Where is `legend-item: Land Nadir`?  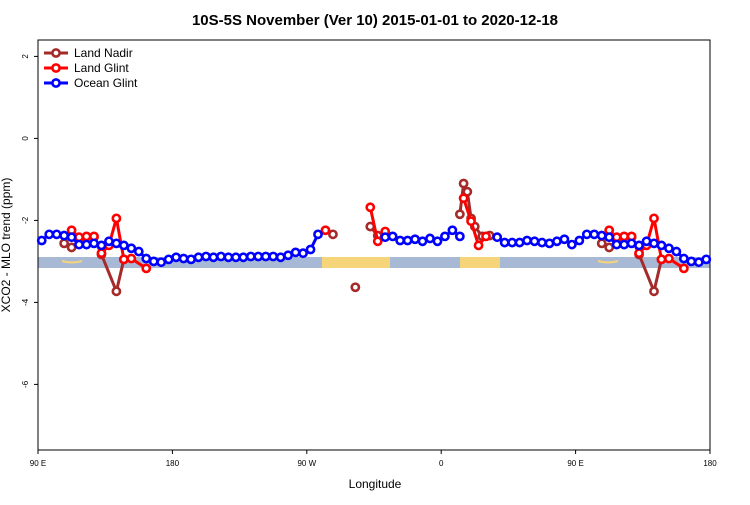
legend-item: Land Nadir is located at coordinates (88, 53).